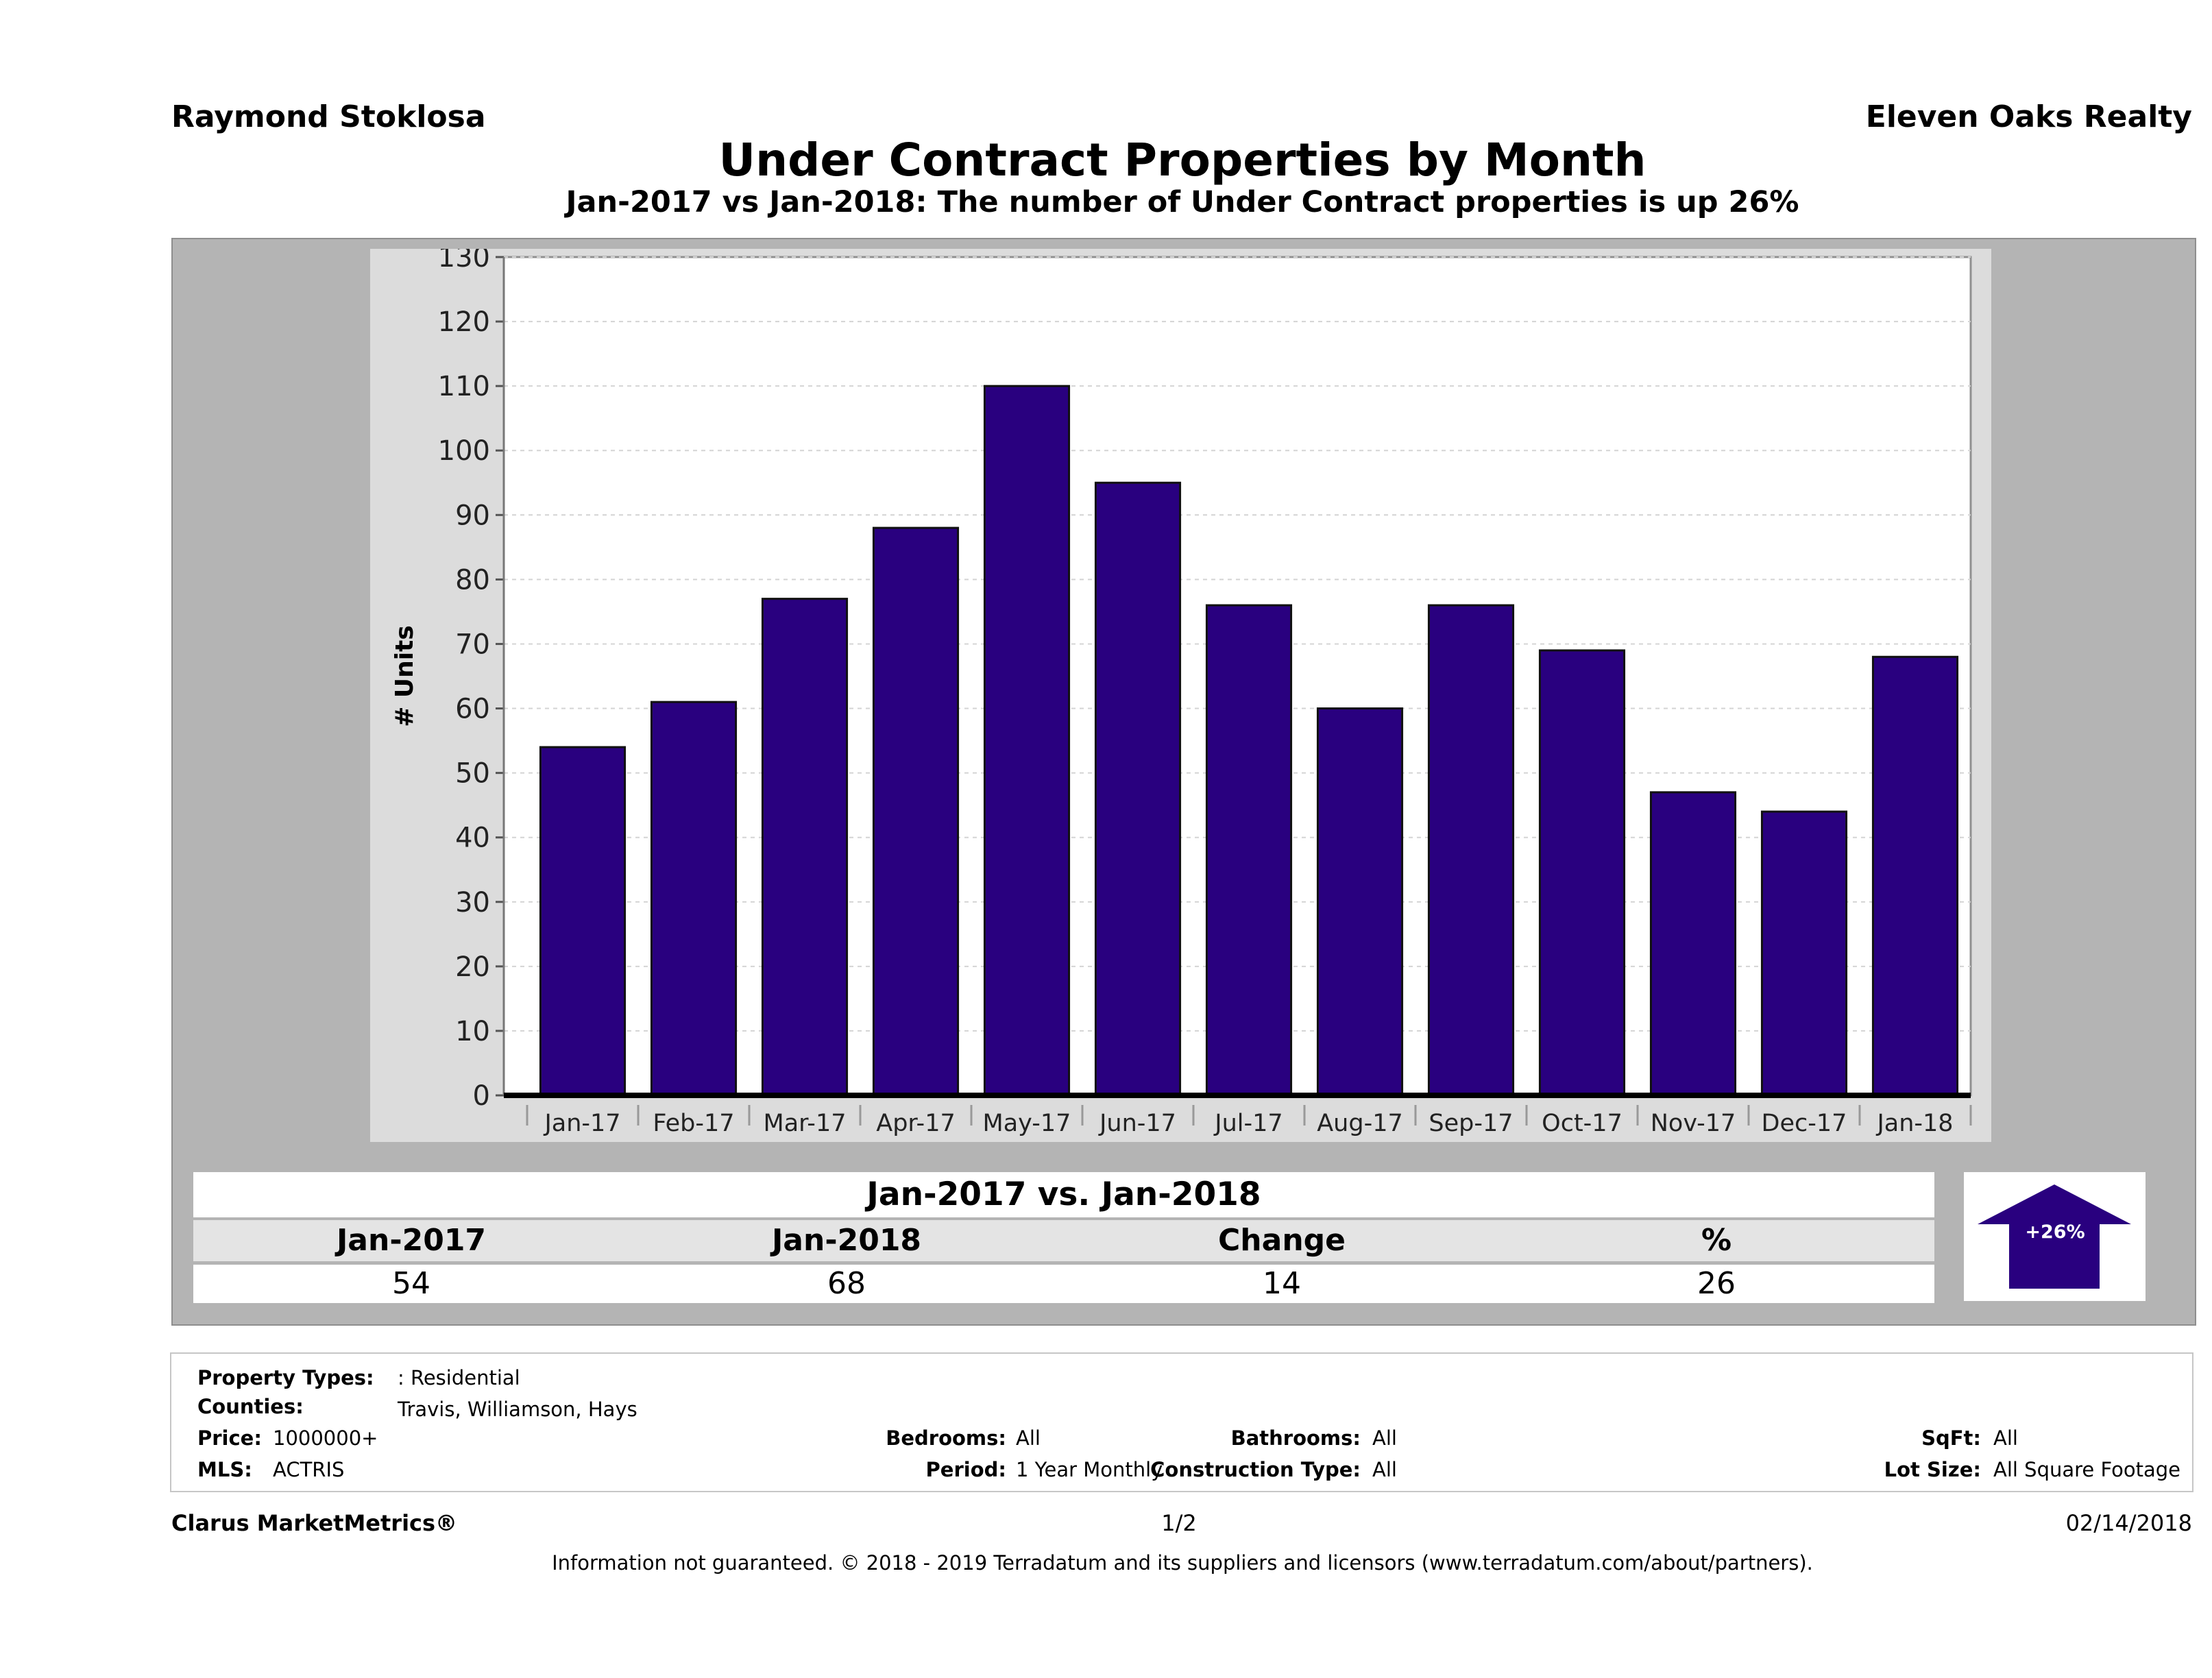  I want to click on agent-name: Raymond Stoklosa, so click(329, 117).